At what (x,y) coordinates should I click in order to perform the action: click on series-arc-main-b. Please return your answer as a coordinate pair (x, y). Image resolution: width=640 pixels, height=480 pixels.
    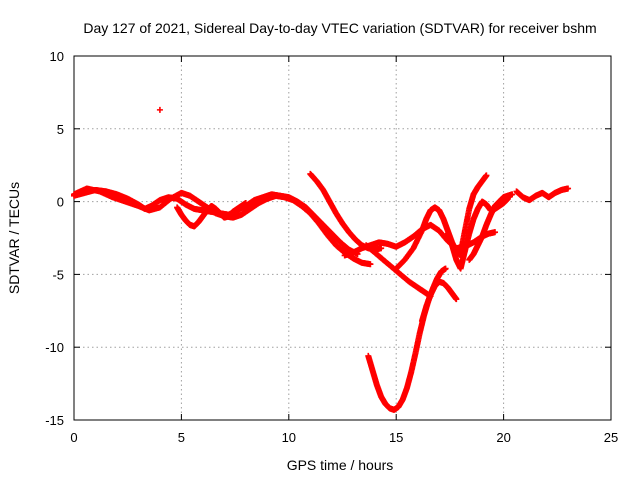
    Looking at the image, I should click on (222, 226).